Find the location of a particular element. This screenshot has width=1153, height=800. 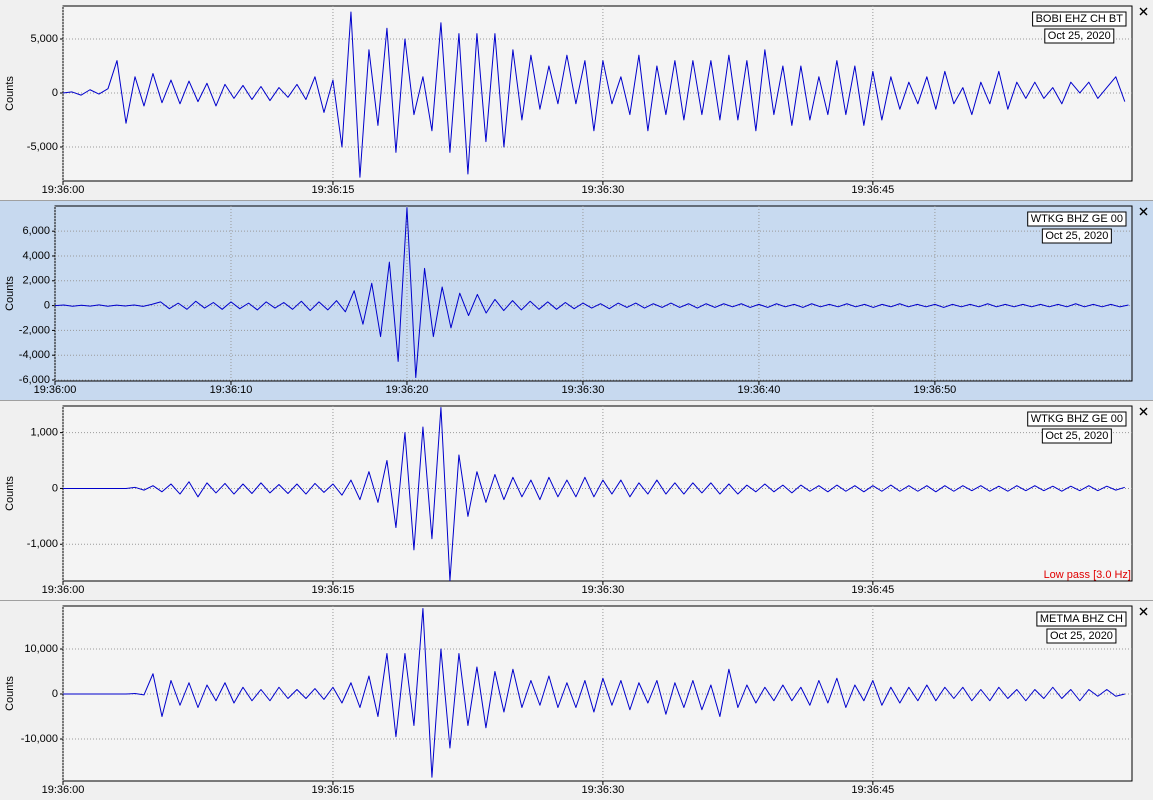

y-tick-label: 5,000 is located at coordinates (44, 39).